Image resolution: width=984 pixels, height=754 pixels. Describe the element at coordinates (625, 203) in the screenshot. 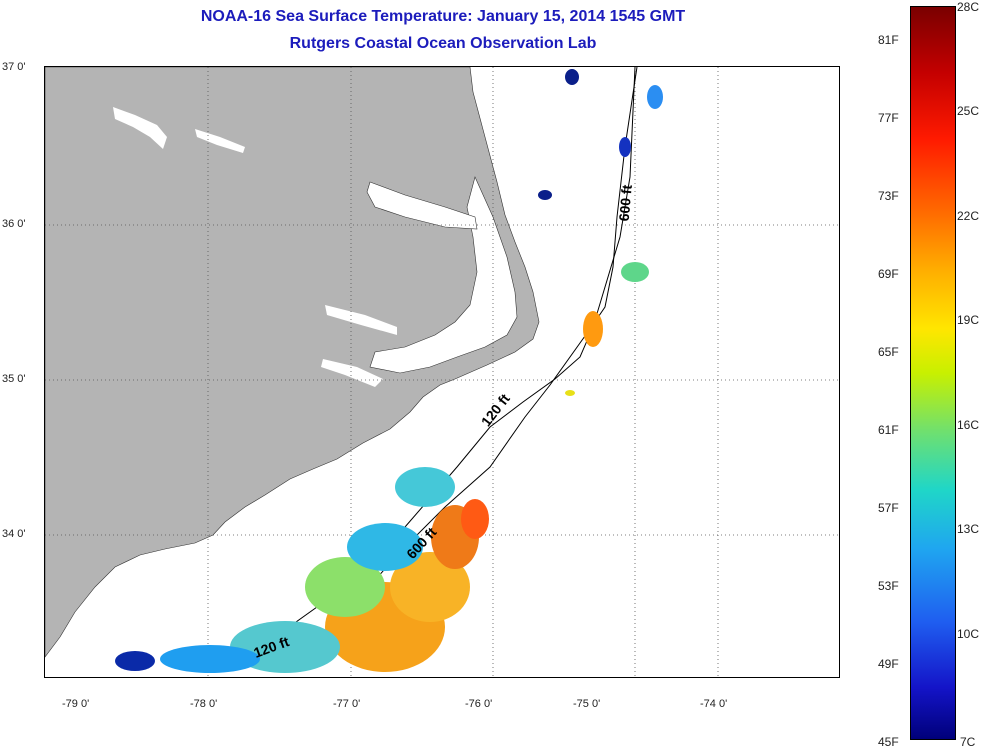

I see `contour-label-600ft: 600 ft` at that location.